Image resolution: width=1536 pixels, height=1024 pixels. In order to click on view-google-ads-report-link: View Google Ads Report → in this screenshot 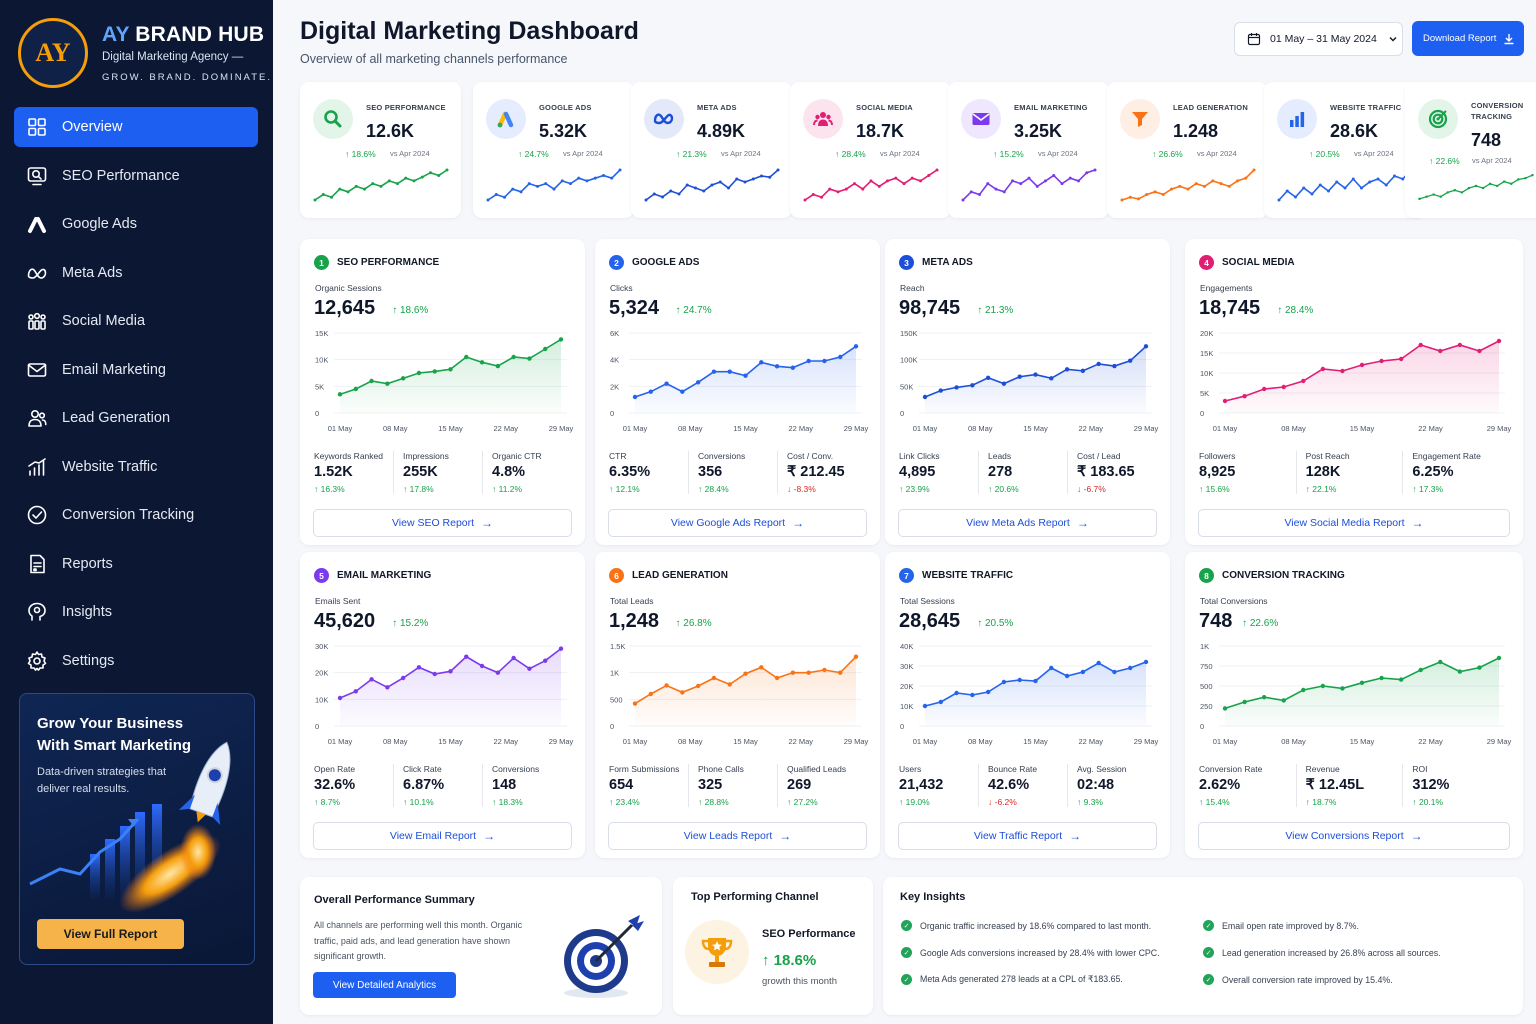, I will do `click(737, 523)`.